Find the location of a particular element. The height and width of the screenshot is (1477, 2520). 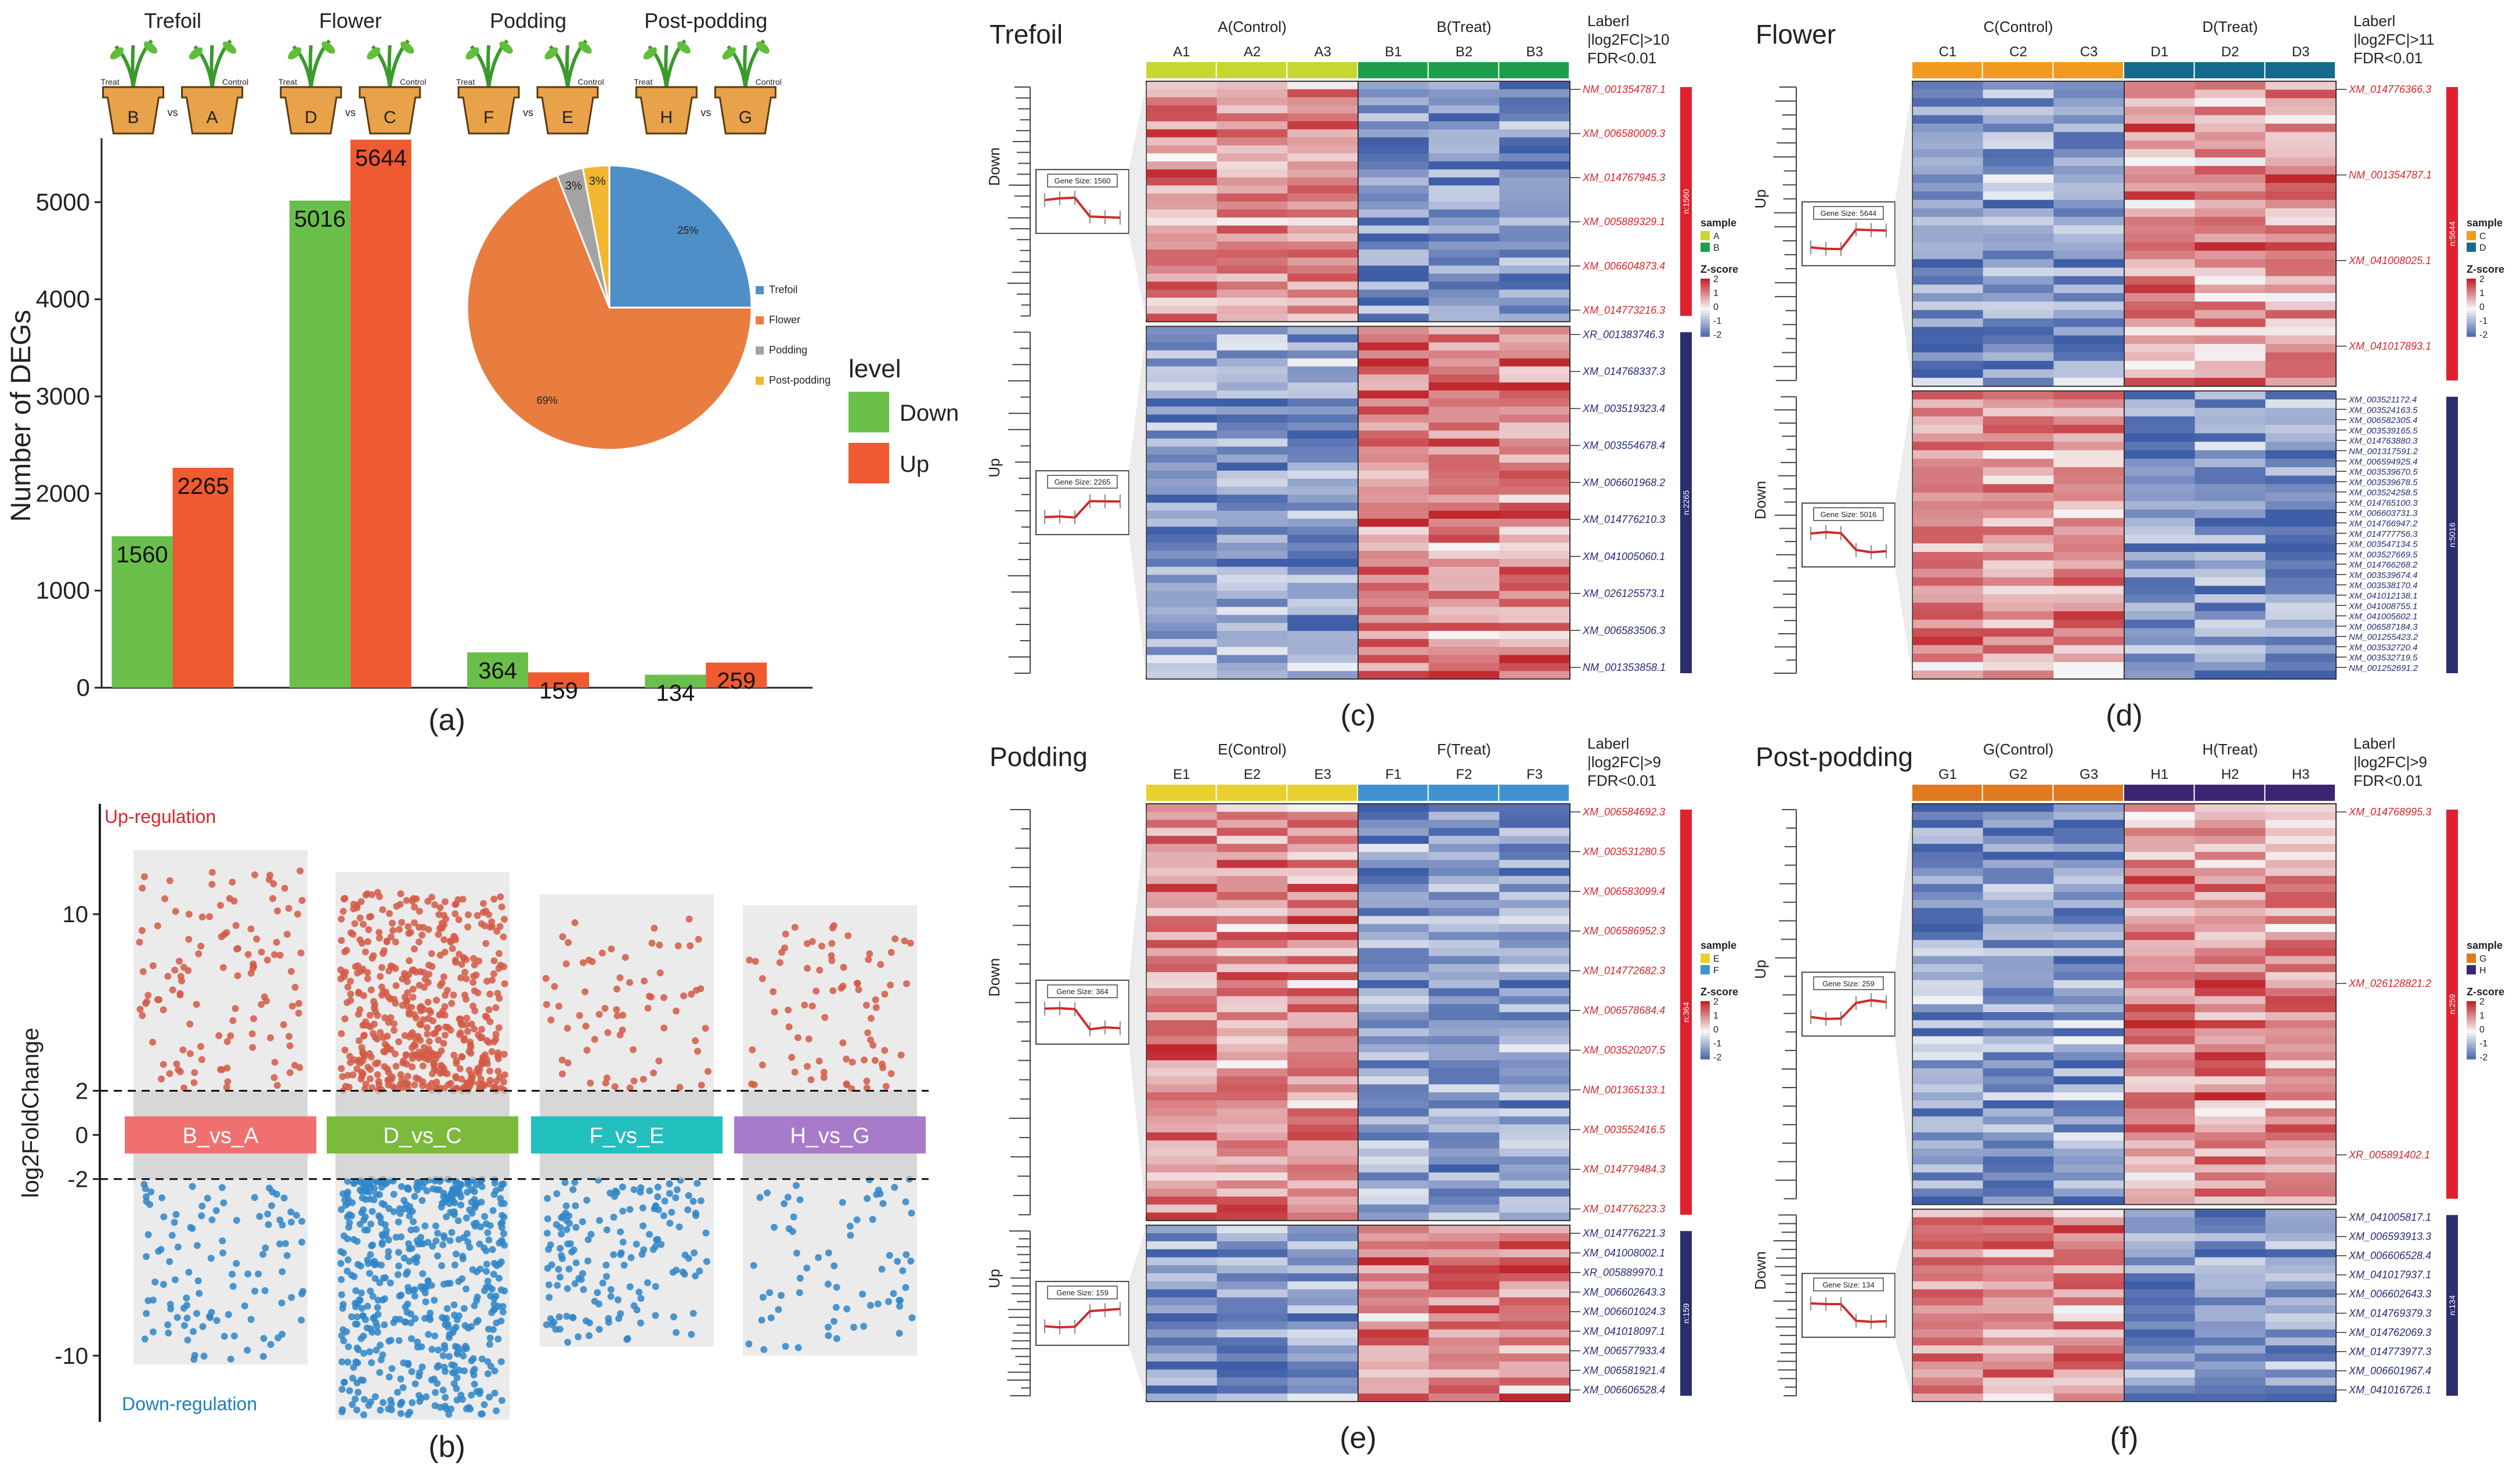

bar-value-label: 364 is located at coordinates (497, 671).